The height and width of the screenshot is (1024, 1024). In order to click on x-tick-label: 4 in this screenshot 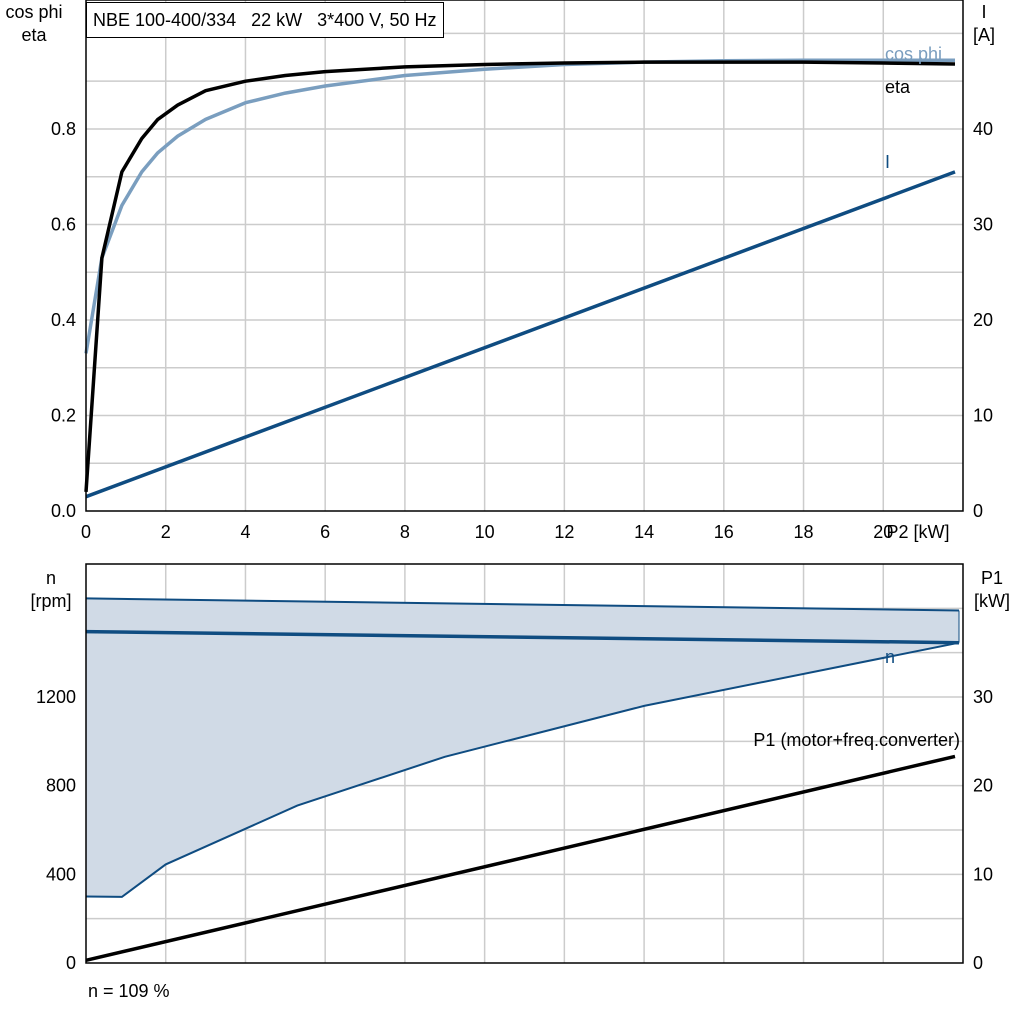, I will do `click(245, 532)`.